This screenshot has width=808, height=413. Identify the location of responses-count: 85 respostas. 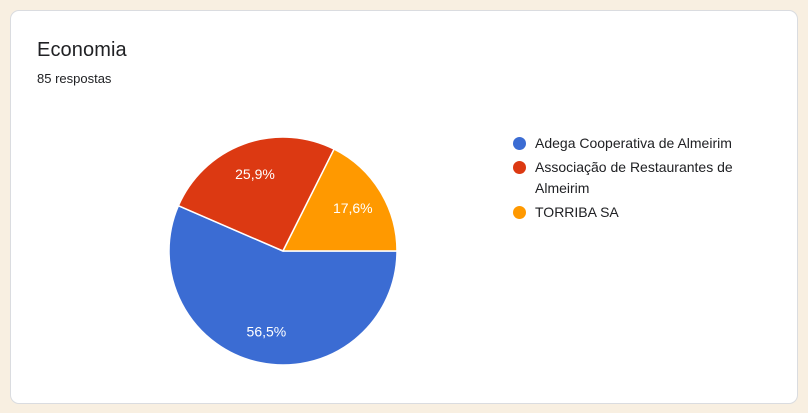
(74, 78).